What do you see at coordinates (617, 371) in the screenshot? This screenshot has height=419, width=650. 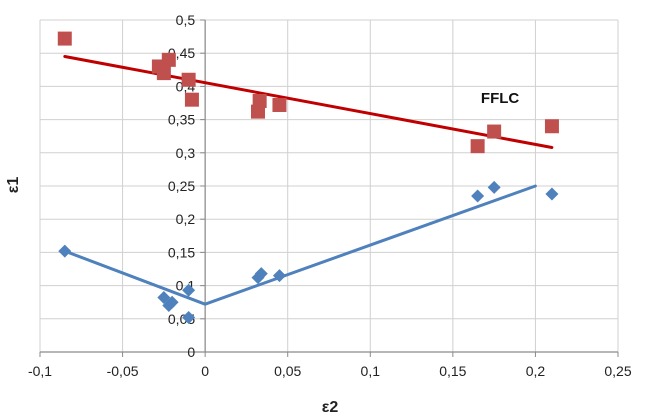 I see `x-tick-label: 0,25` at bounding box center [617, 371].